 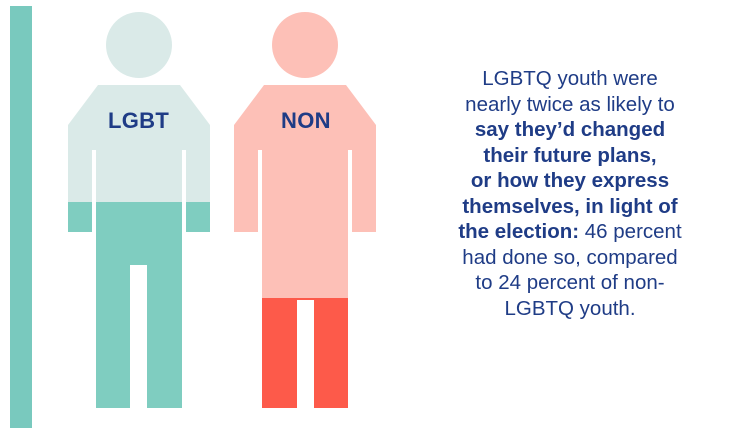 I want to click on caption-line: nearly twice as likely to, so click(x=570, y=104).